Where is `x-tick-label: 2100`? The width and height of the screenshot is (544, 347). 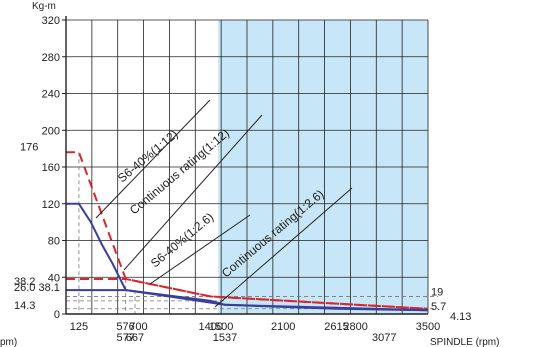 x-tick-label: 2100 is located at coordinates (283, 327).